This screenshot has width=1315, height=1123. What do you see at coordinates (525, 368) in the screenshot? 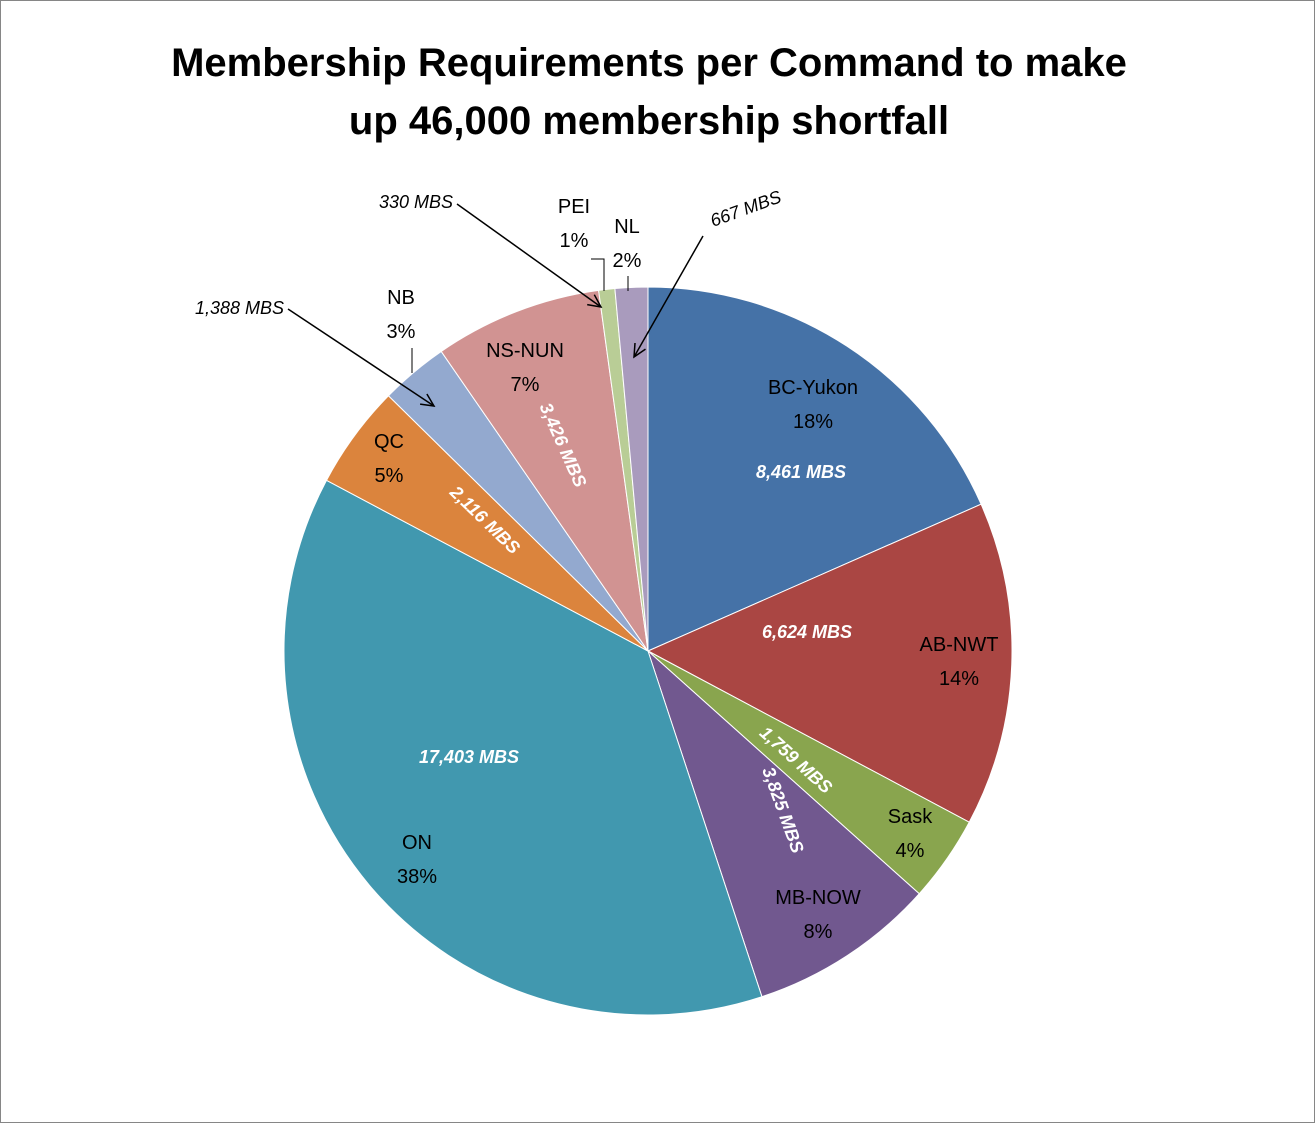
I see `category-label-ns-nun: NS-NUN 7%` at bounding box center [525, 368].